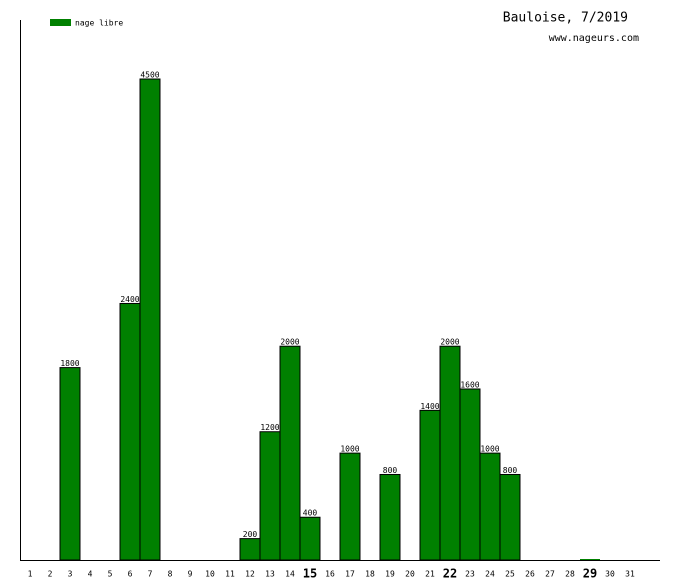 The width and height of the screenshot is (680, 580). Describe the element at coordinates (290, 574) in the screenshot. I see `x-tick-label: 14` at that location.